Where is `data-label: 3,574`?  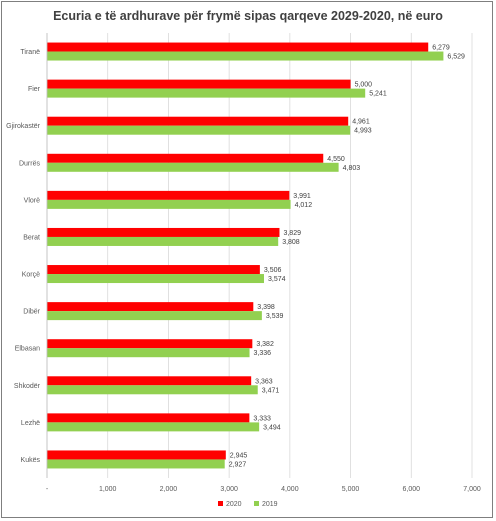
data-label: 3,574 is located at coordinates (277, 279).